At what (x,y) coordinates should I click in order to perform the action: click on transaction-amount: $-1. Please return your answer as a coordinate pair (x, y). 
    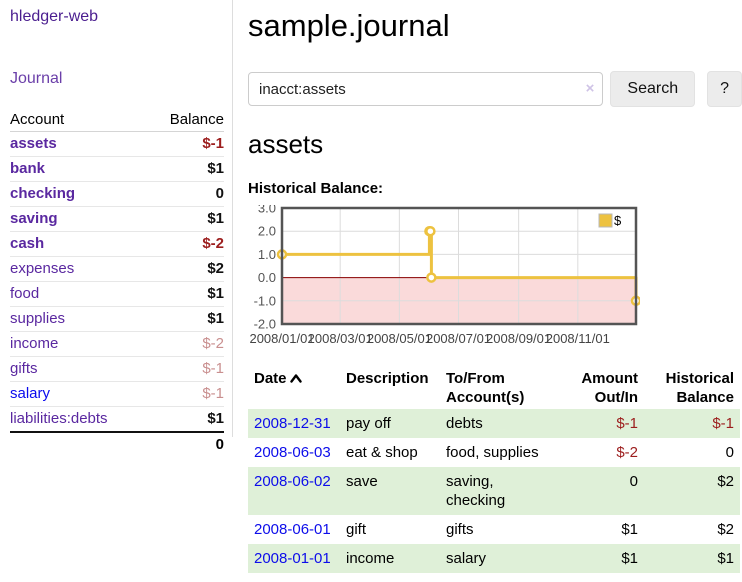
    Looking at the image, I should click on (598, 423).